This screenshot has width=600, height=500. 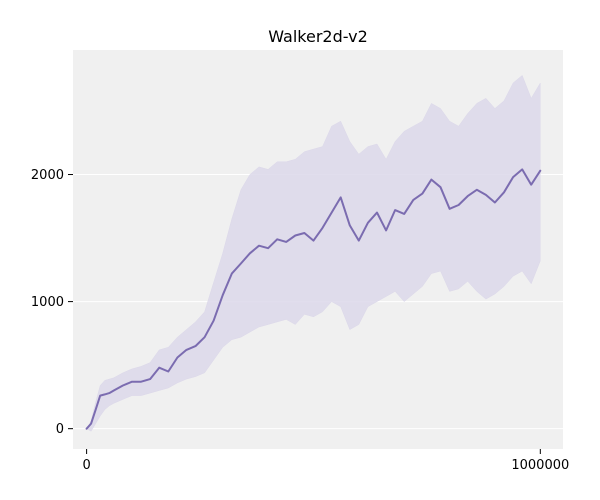 I want to click on y-axis: 0 1000 2000, so click(x=52, y=302).